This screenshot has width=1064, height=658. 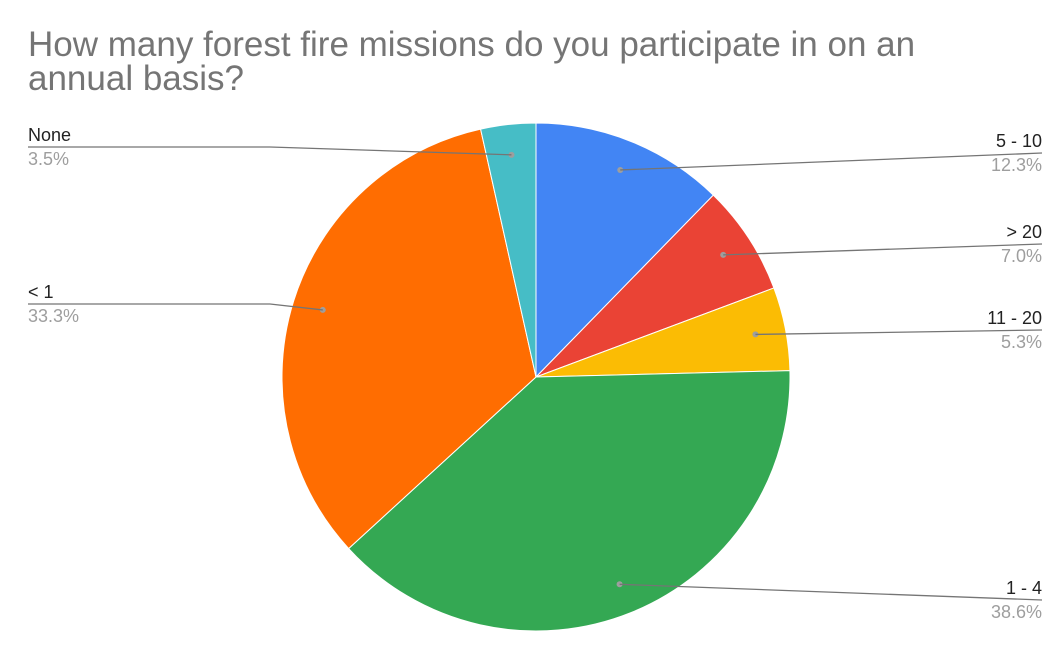 What do you see at coordinates (1021, 342) in the screenshot?
I see `slice-percent-11-20: 5.3%` at bounding box center [1021, 342].